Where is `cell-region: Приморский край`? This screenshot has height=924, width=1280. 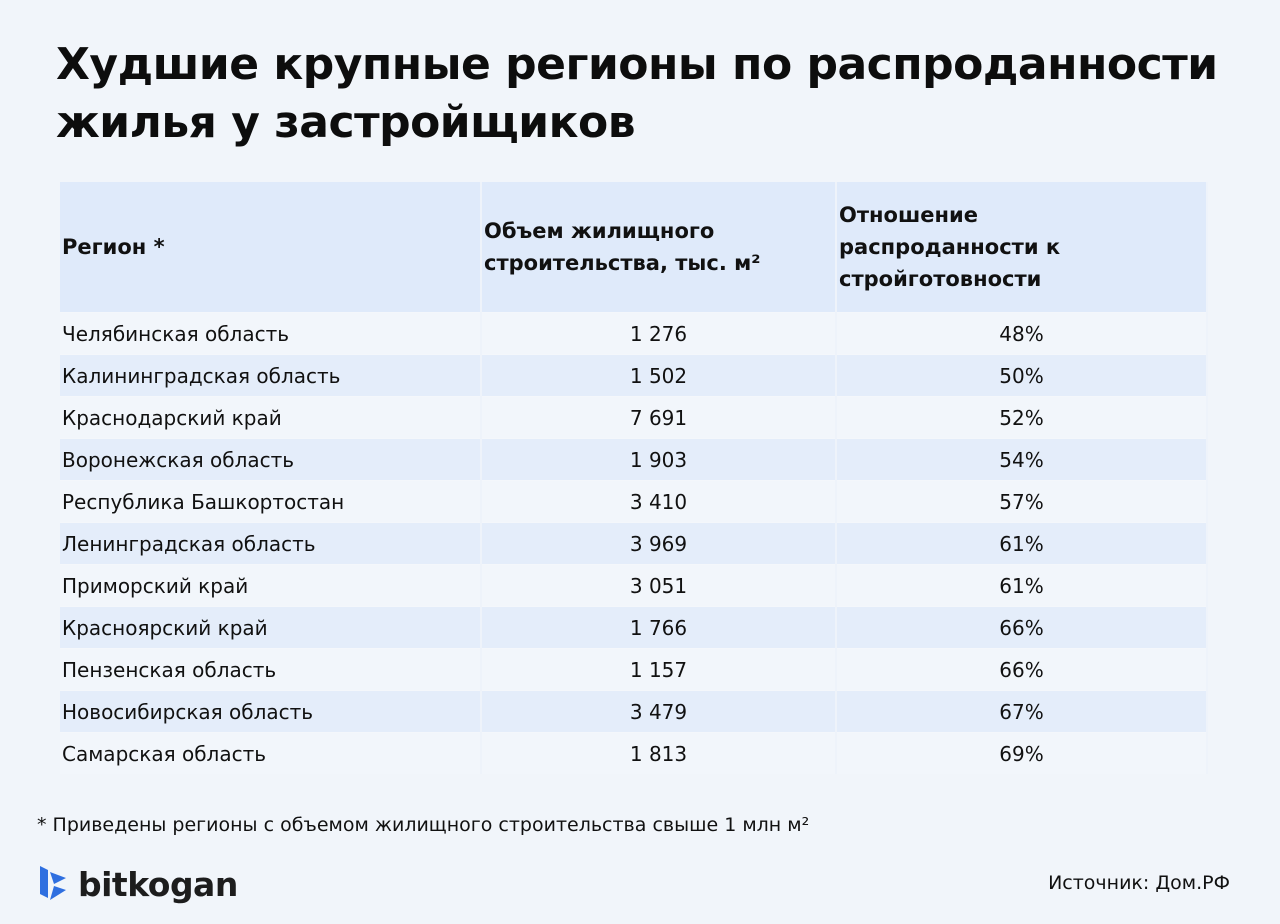
cell-region: Приморский край is located at coordinates (271, 585).